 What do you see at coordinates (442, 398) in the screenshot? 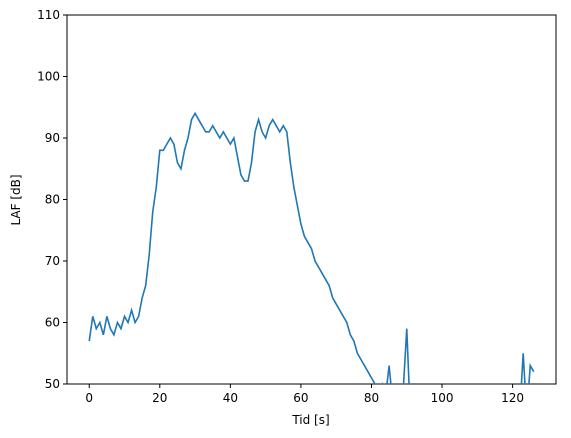
I see `x-tick-label: 100` at bounding box center [442, 398].